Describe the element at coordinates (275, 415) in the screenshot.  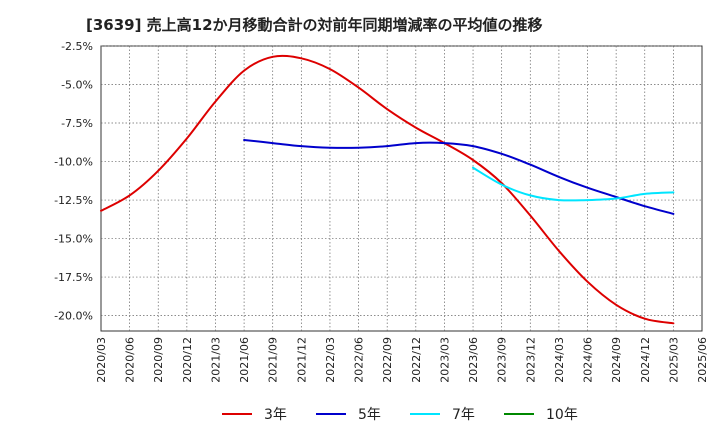
I see `legend-label: 3年` at that location.